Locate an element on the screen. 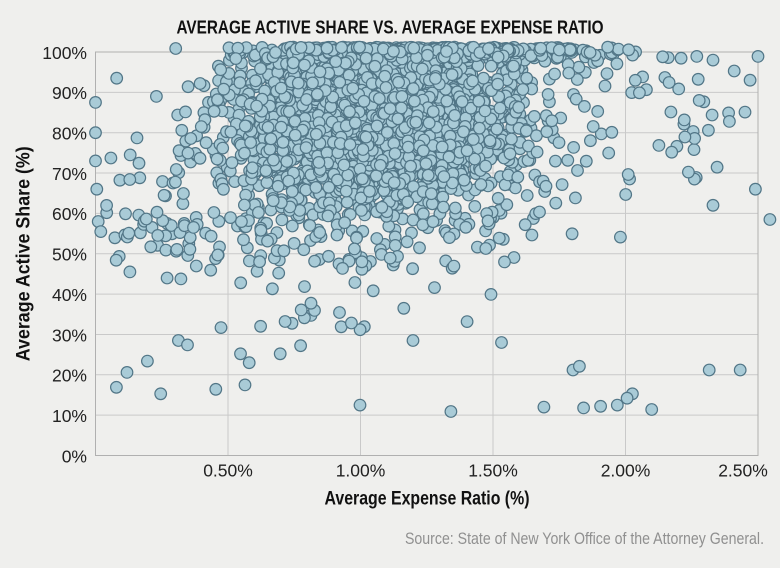 This screenshot has width=780, height=568. svg-text: 60% is located at coordinates (69, 214).